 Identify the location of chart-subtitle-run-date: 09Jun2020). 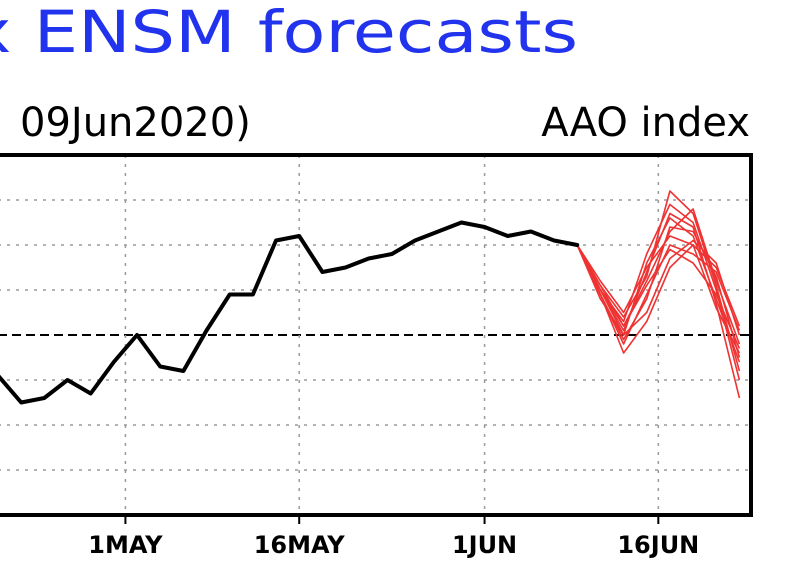
(135, 123).